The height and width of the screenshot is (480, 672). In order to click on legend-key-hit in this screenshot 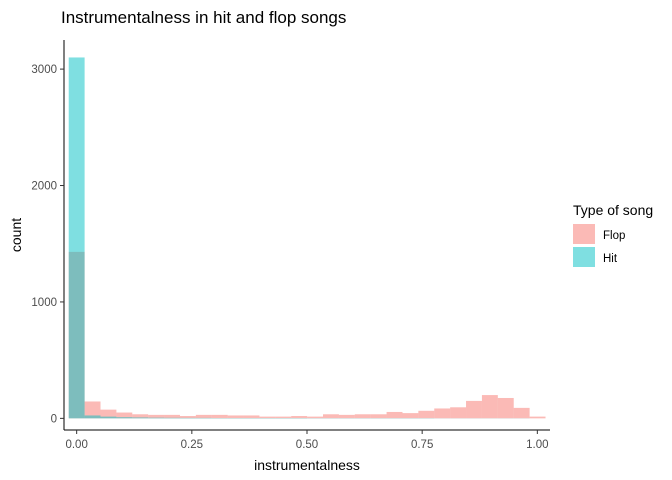, I will do `click(584, 257)`.